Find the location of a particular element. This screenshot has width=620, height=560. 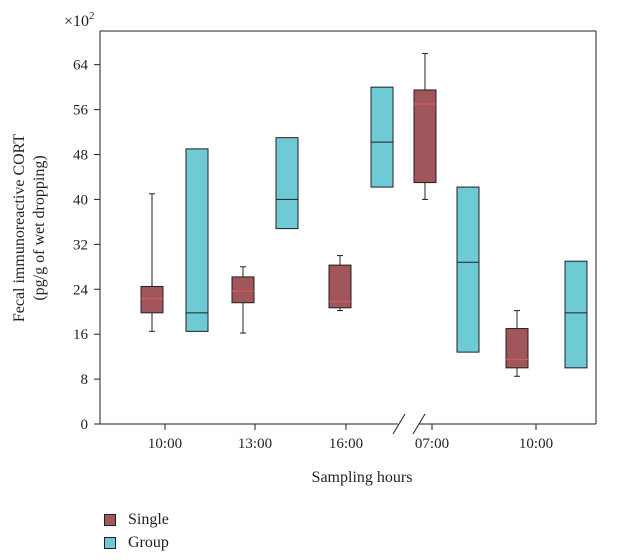

legend-swatch-group is located at coordinates (110, 542).